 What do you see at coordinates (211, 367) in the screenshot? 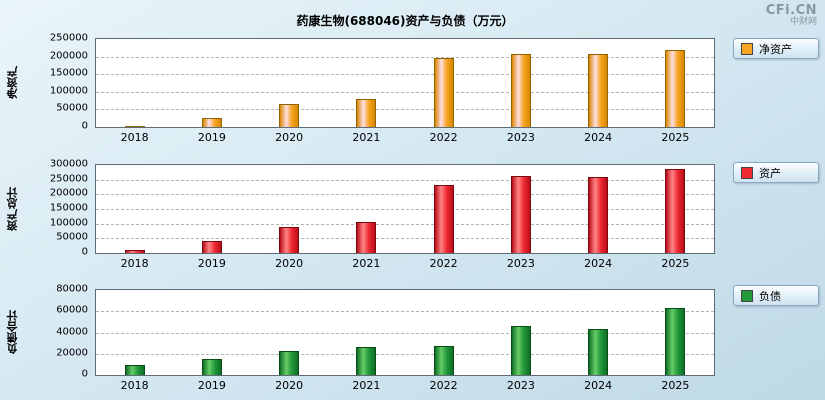
I see `bar-total-liabilities-2019` at bounding box center [211, 367].